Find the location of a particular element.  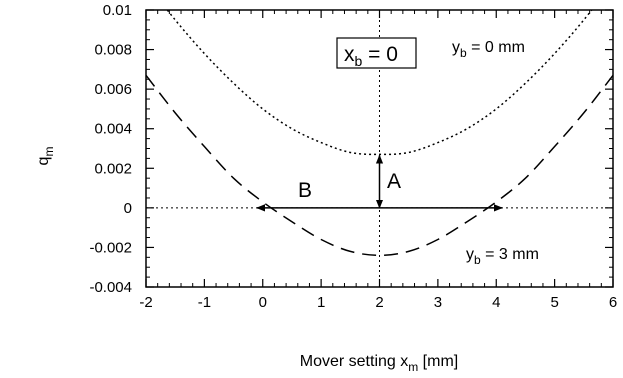

x-tick-labels: -2 -1 0 1 2 3 4 5 6 is located at coordinates (378, 302).